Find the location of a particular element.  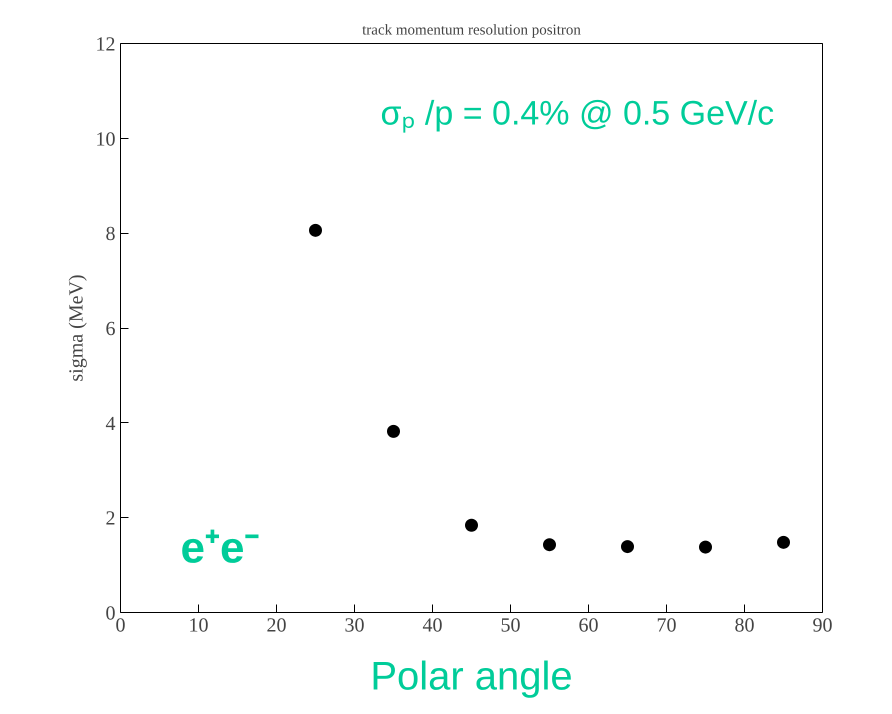

x-tick-label: 60 is located at coordinates (588, 625).